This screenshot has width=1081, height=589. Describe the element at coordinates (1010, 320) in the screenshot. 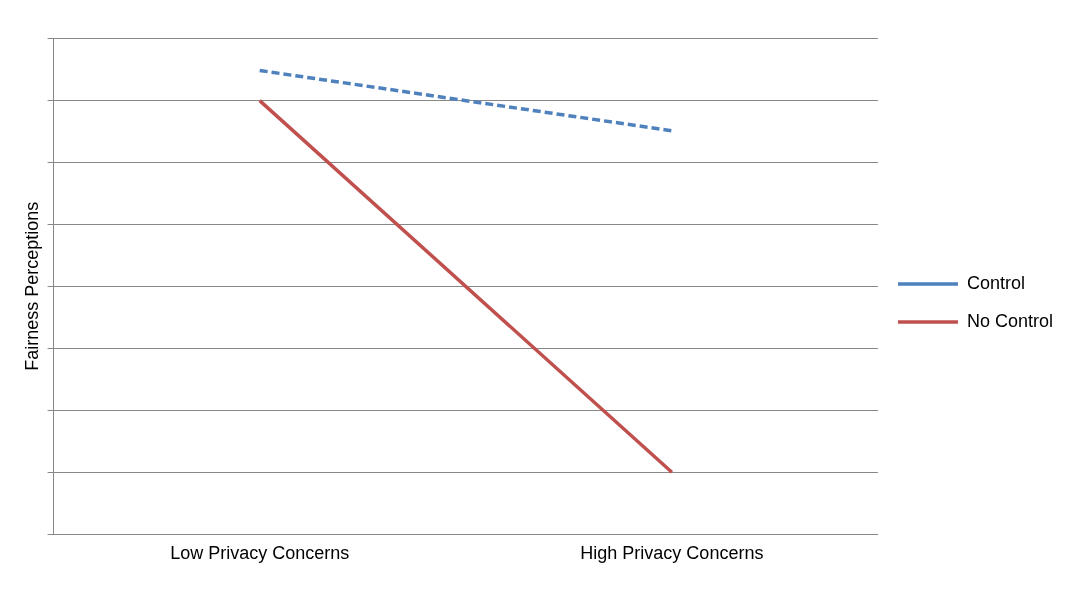

I see `legend-label: No Control` at that location.